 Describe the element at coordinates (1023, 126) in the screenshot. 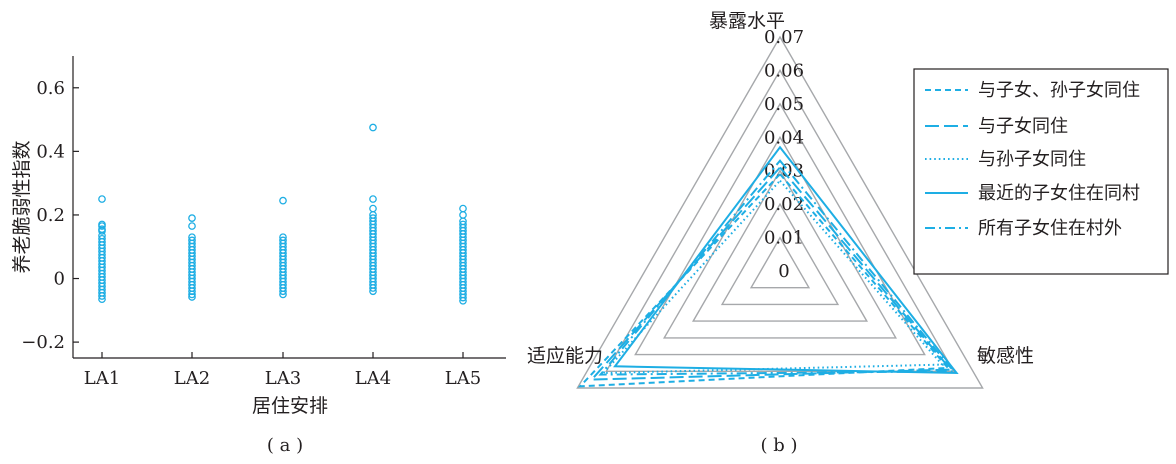

I see `legend-label: 与子女同住` at that location.